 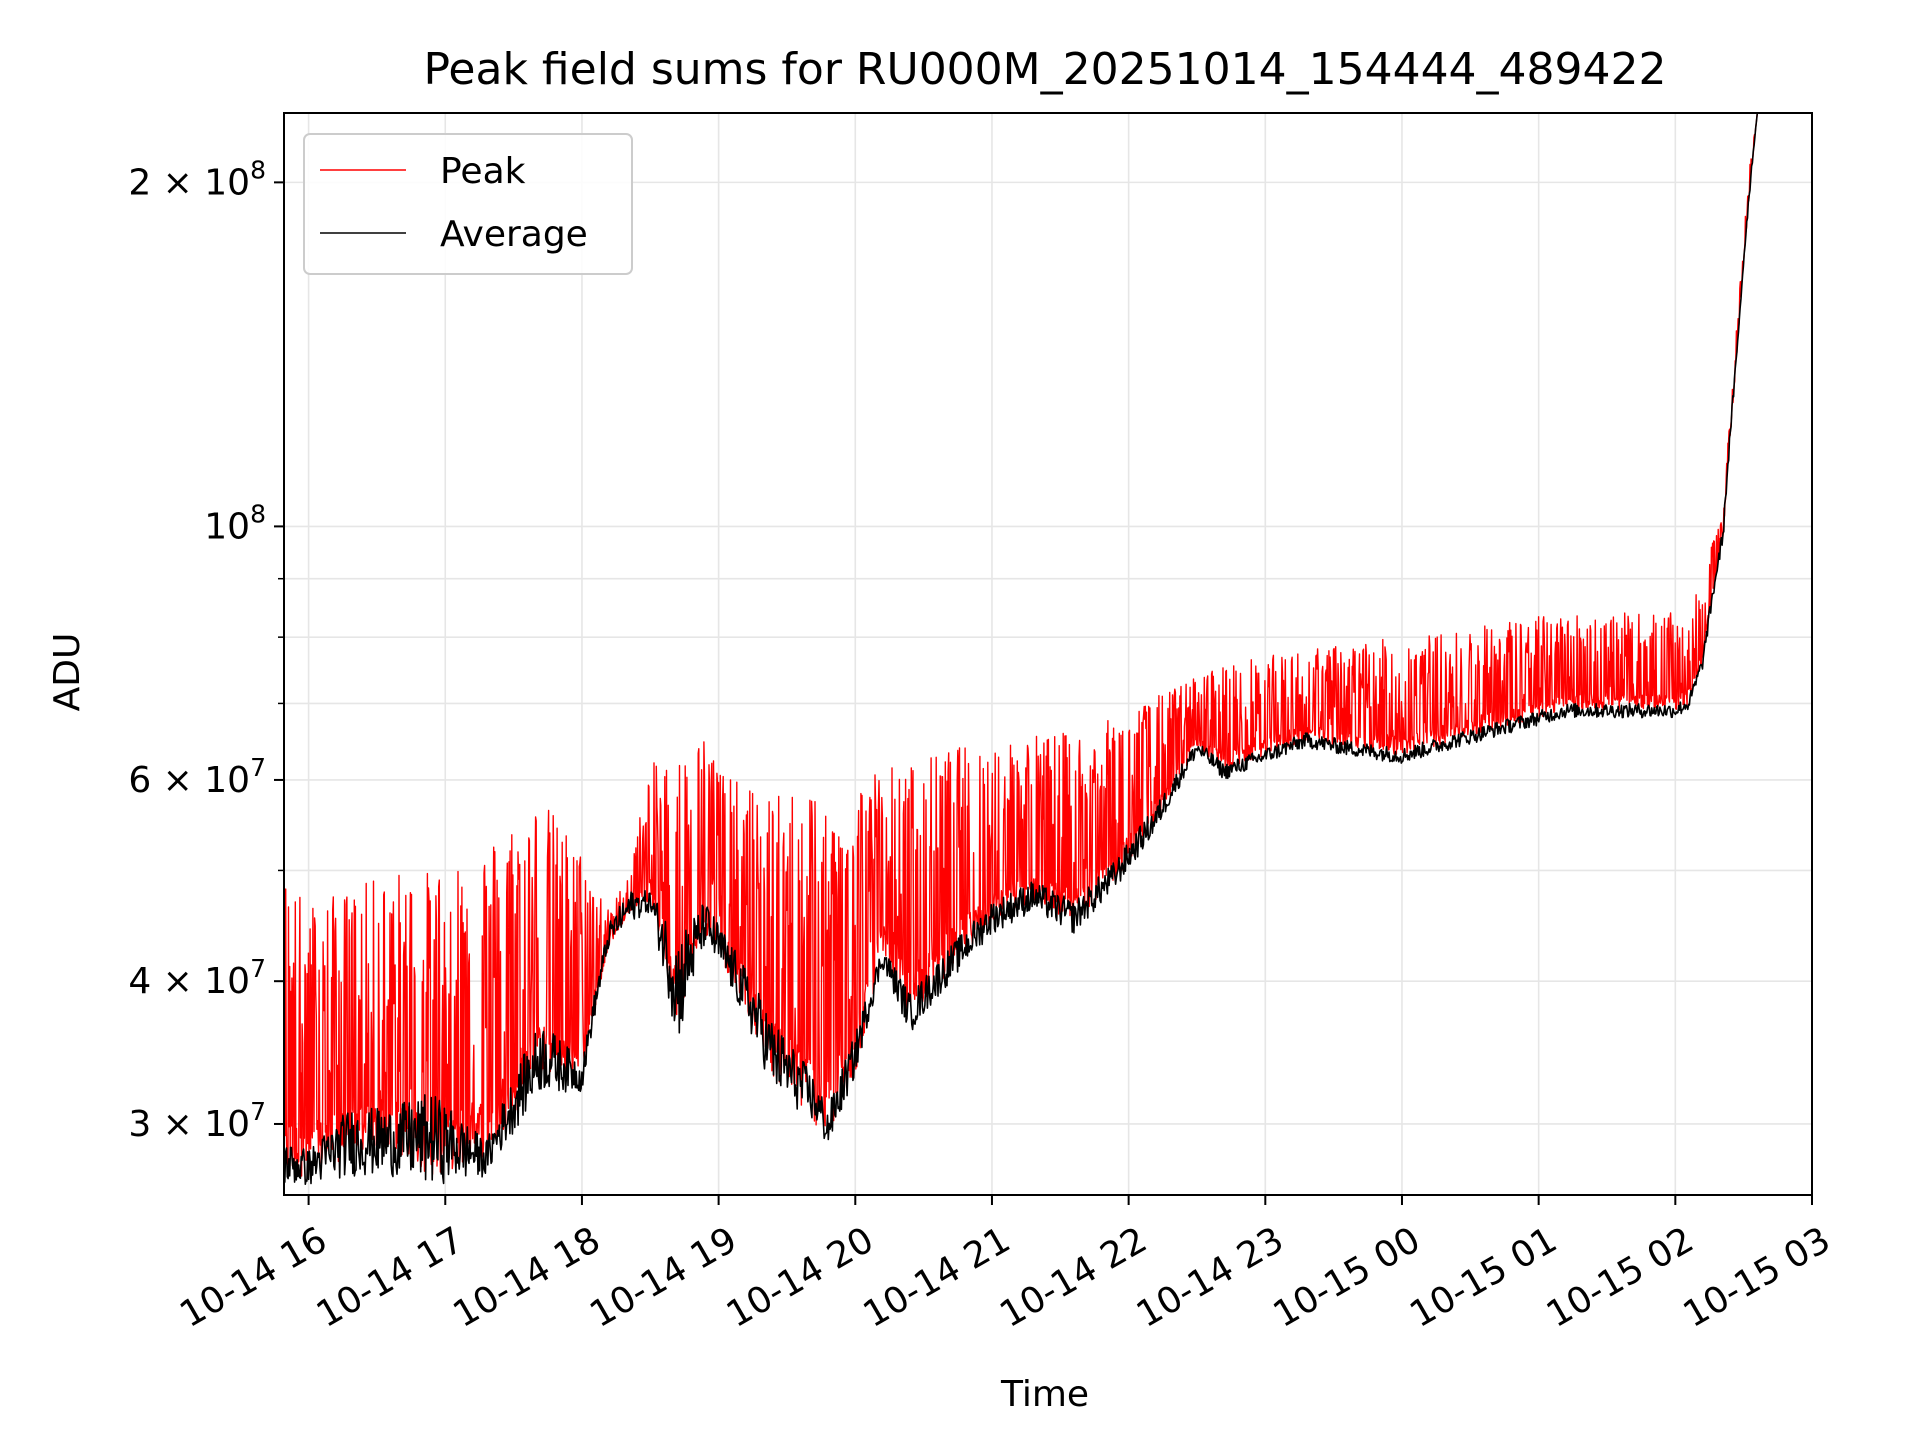 I want to click on x-tick-label: 10-14 20, so click(x=800, y=1277).